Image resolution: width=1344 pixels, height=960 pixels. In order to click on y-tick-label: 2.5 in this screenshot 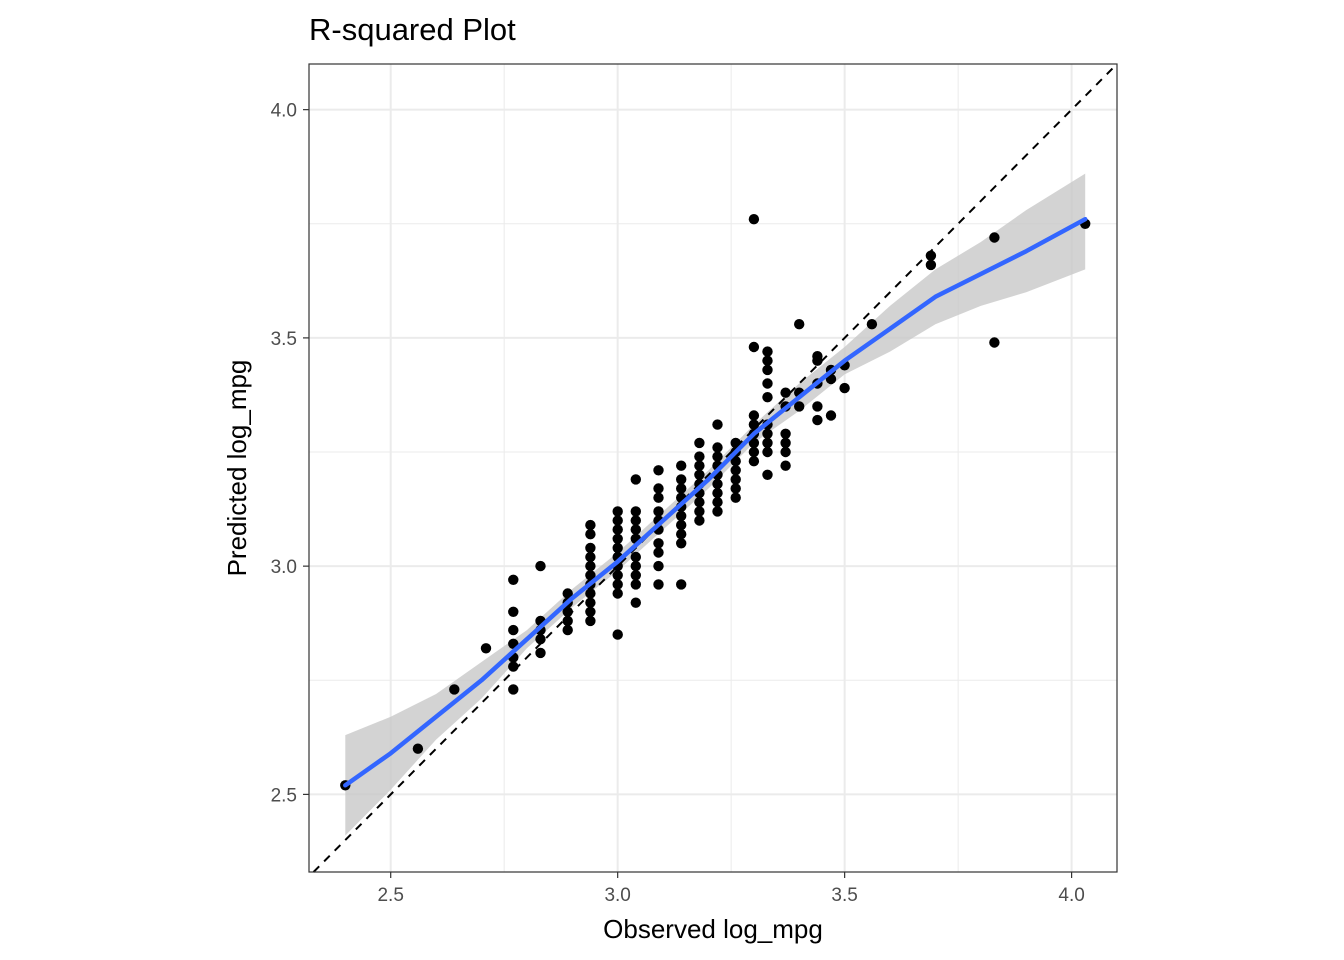, I will do `click(284, 795)`.